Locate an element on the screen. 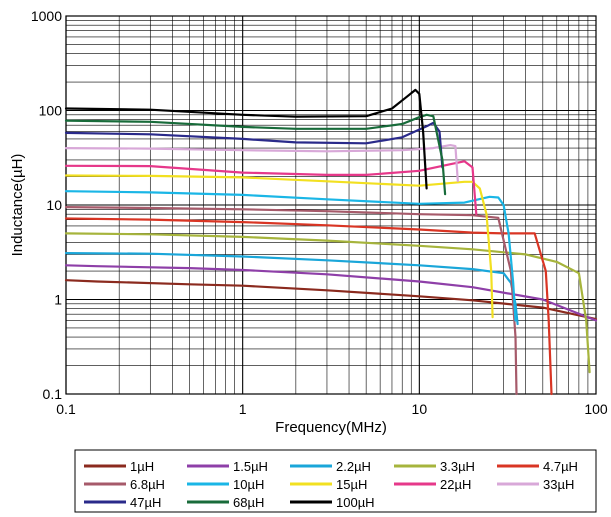 This screenshot has width=611, height=517. legend-label: 22µH is located at coordinates (455, 484).